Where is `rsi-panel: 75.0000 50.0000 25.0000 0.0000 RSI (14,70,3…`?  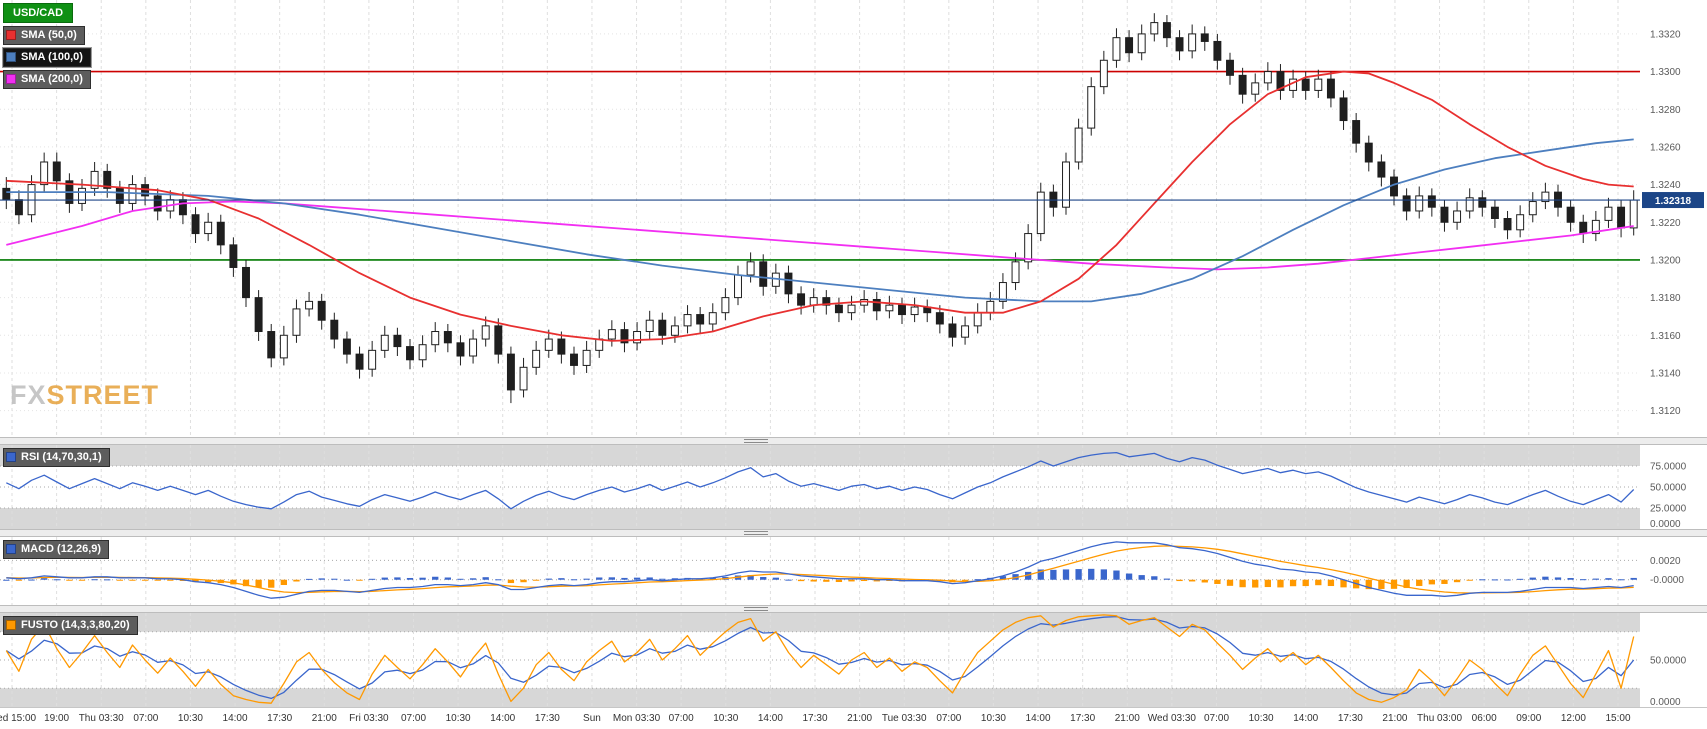
rsi-panel: 75.0000 50.0000 25.0000 0.0000 RSI (14,70,3… is located at coordinates (853, 487).